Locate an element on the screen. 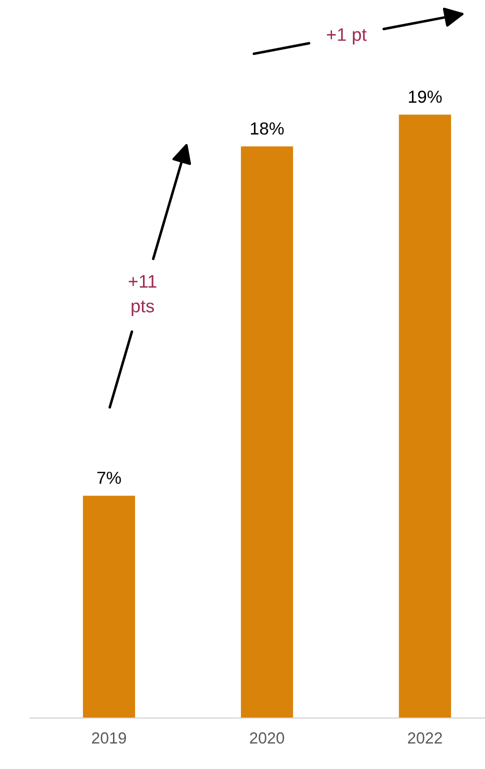 The image size is (485, 769). data-label: 18% is located at coordinates (267, 128).